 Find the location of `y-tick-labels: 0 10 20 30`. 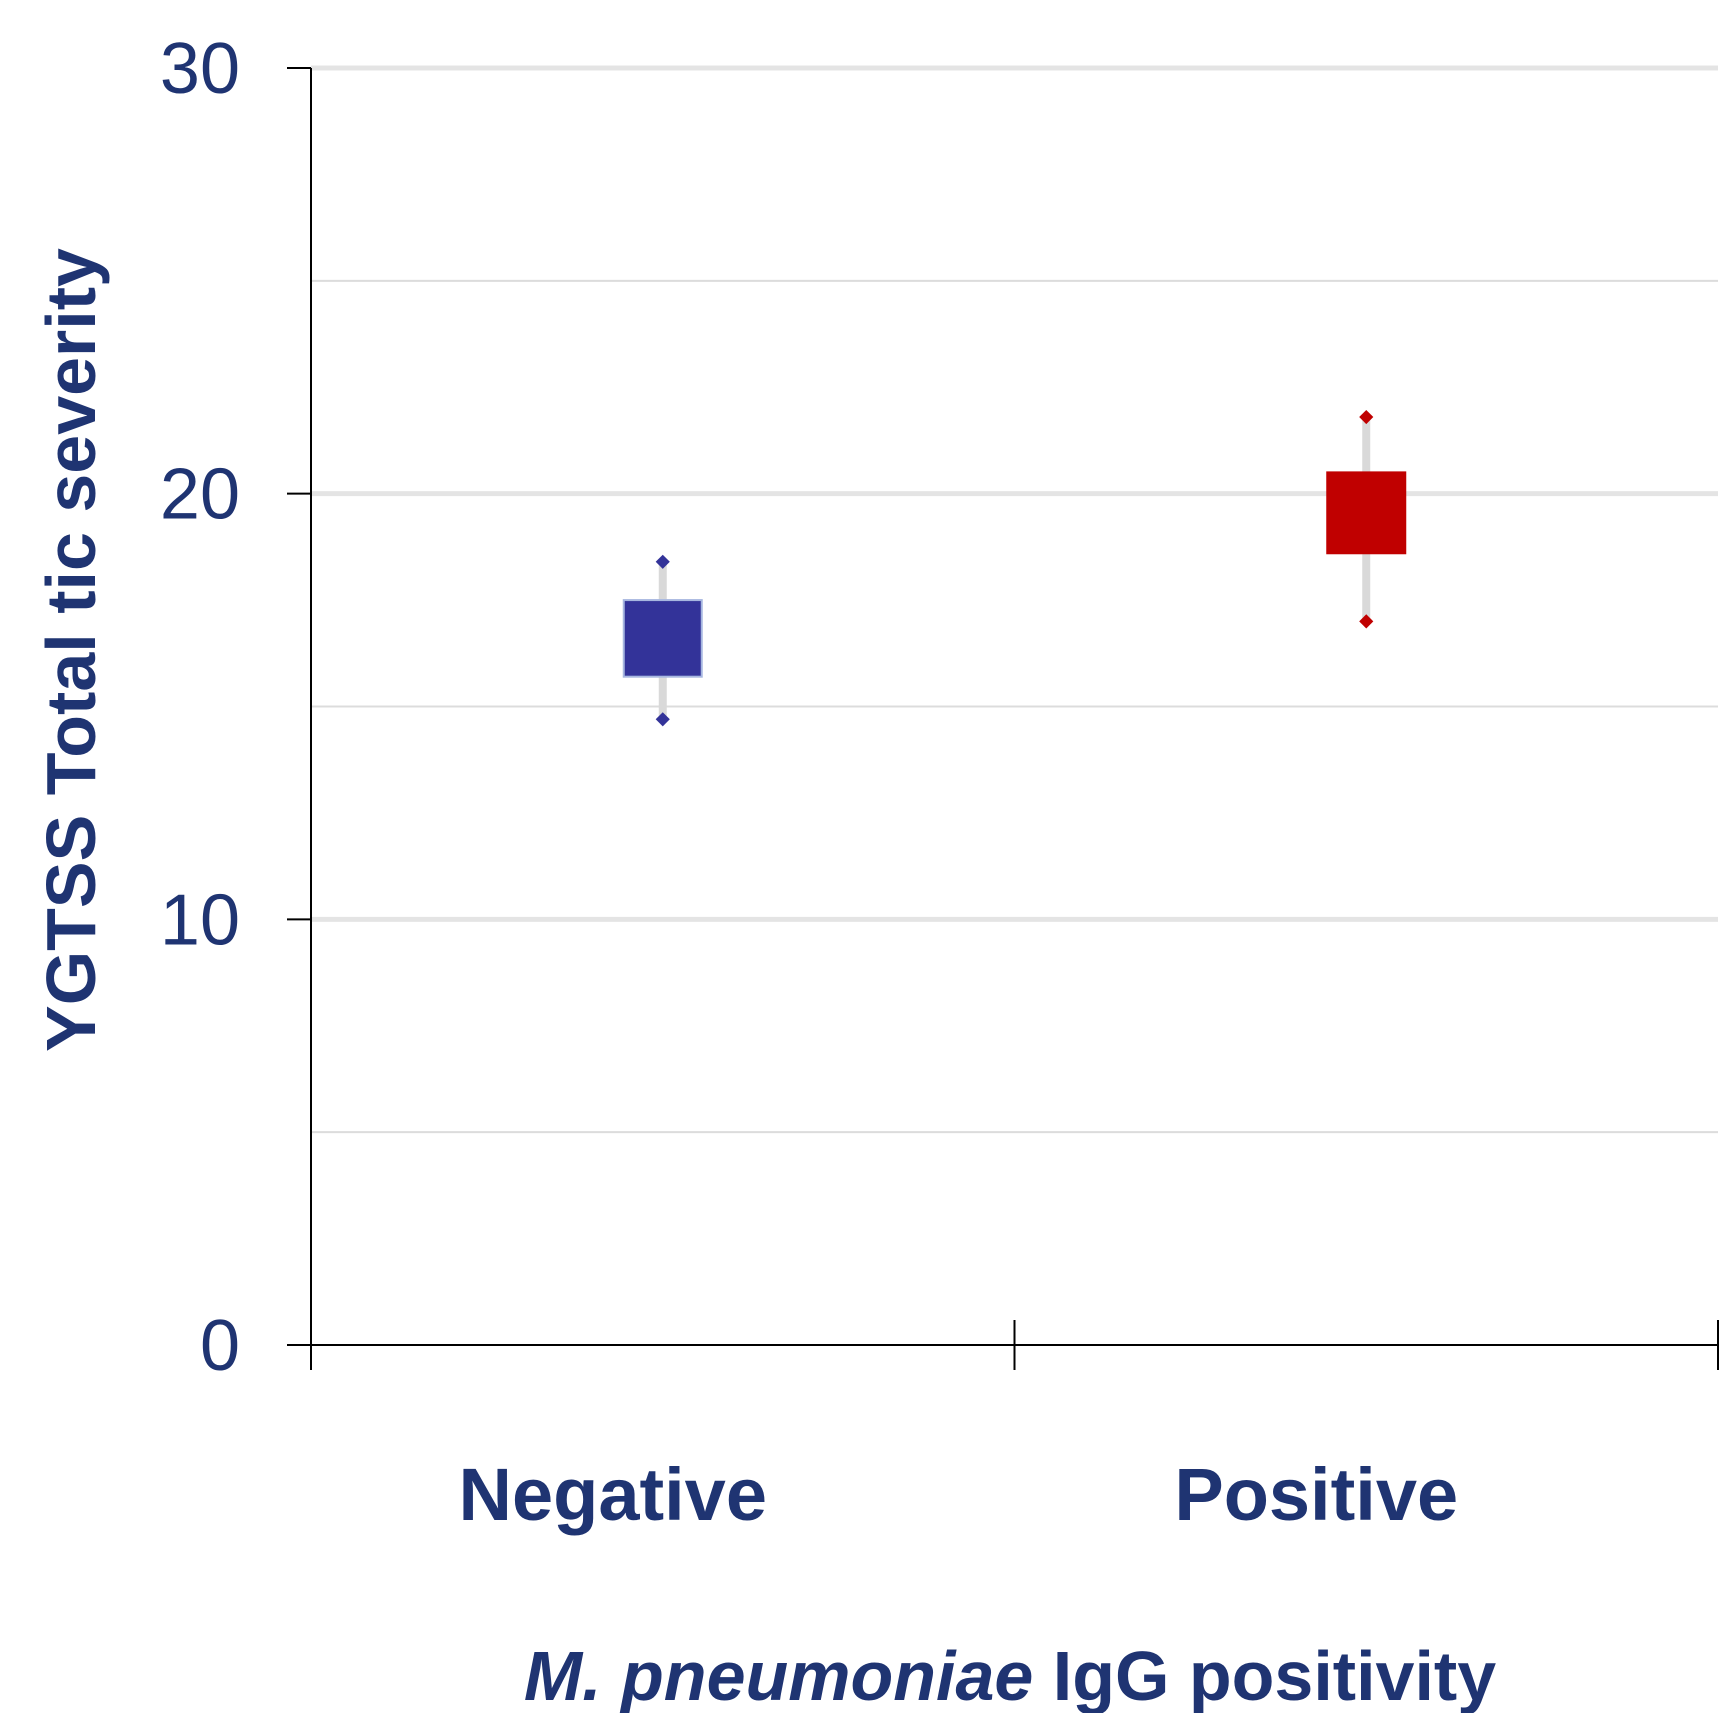

y-tick-labels: 0 10 20 30 is located at coordinates (200, 707).